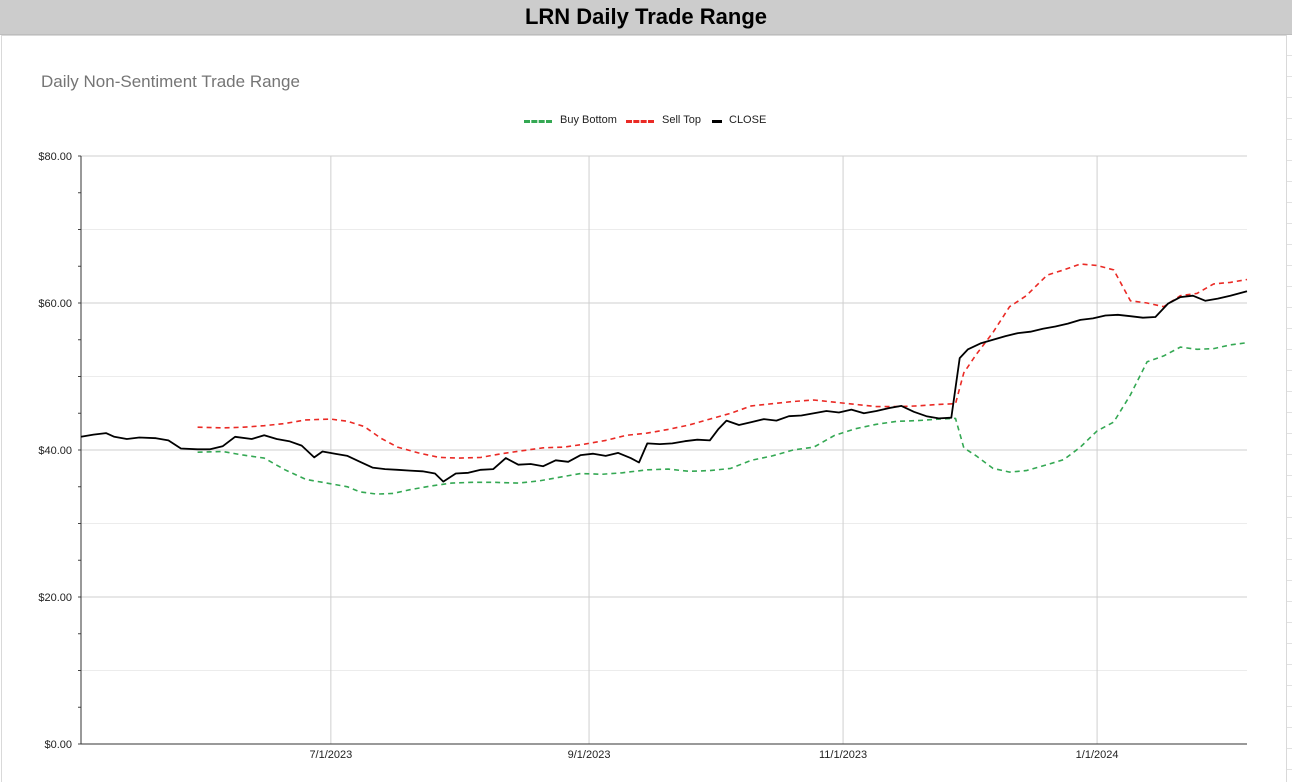 Image resolution: width=1292 pixels, height=782 pixels. I want to click on y-tick-label: $20.00, so click(55, 598).